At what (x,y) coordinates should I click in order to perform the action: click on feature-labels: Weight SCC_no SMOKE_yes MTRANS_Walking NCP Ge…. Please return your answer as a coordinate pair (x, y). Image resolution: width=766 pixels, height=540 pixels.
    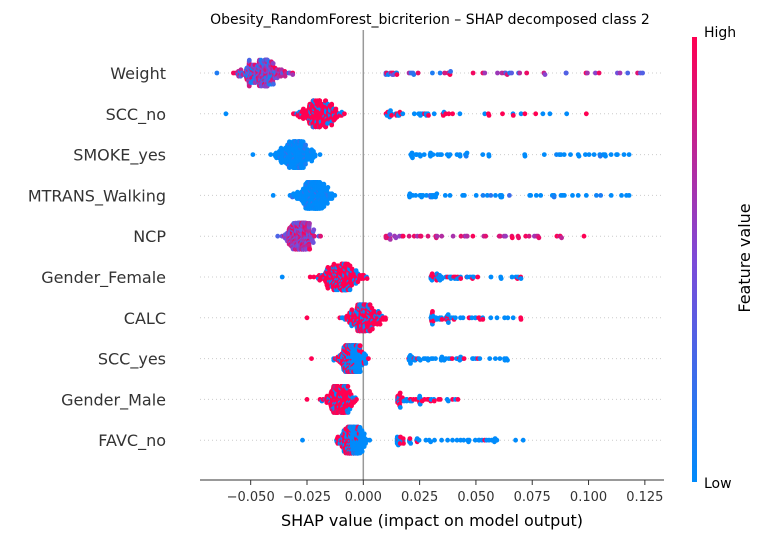
    Looking at the image, I should click on (97, 257).